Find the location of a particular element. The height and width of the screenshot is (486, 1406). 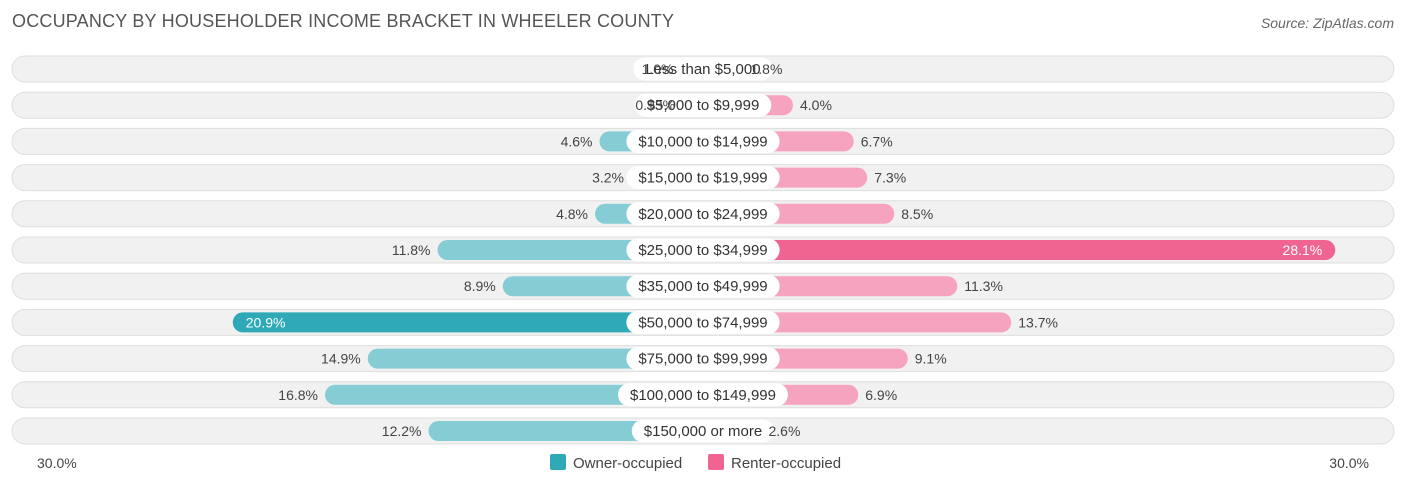

category-label: $35,000 to $49,999 is located at coordinates (702, 286).